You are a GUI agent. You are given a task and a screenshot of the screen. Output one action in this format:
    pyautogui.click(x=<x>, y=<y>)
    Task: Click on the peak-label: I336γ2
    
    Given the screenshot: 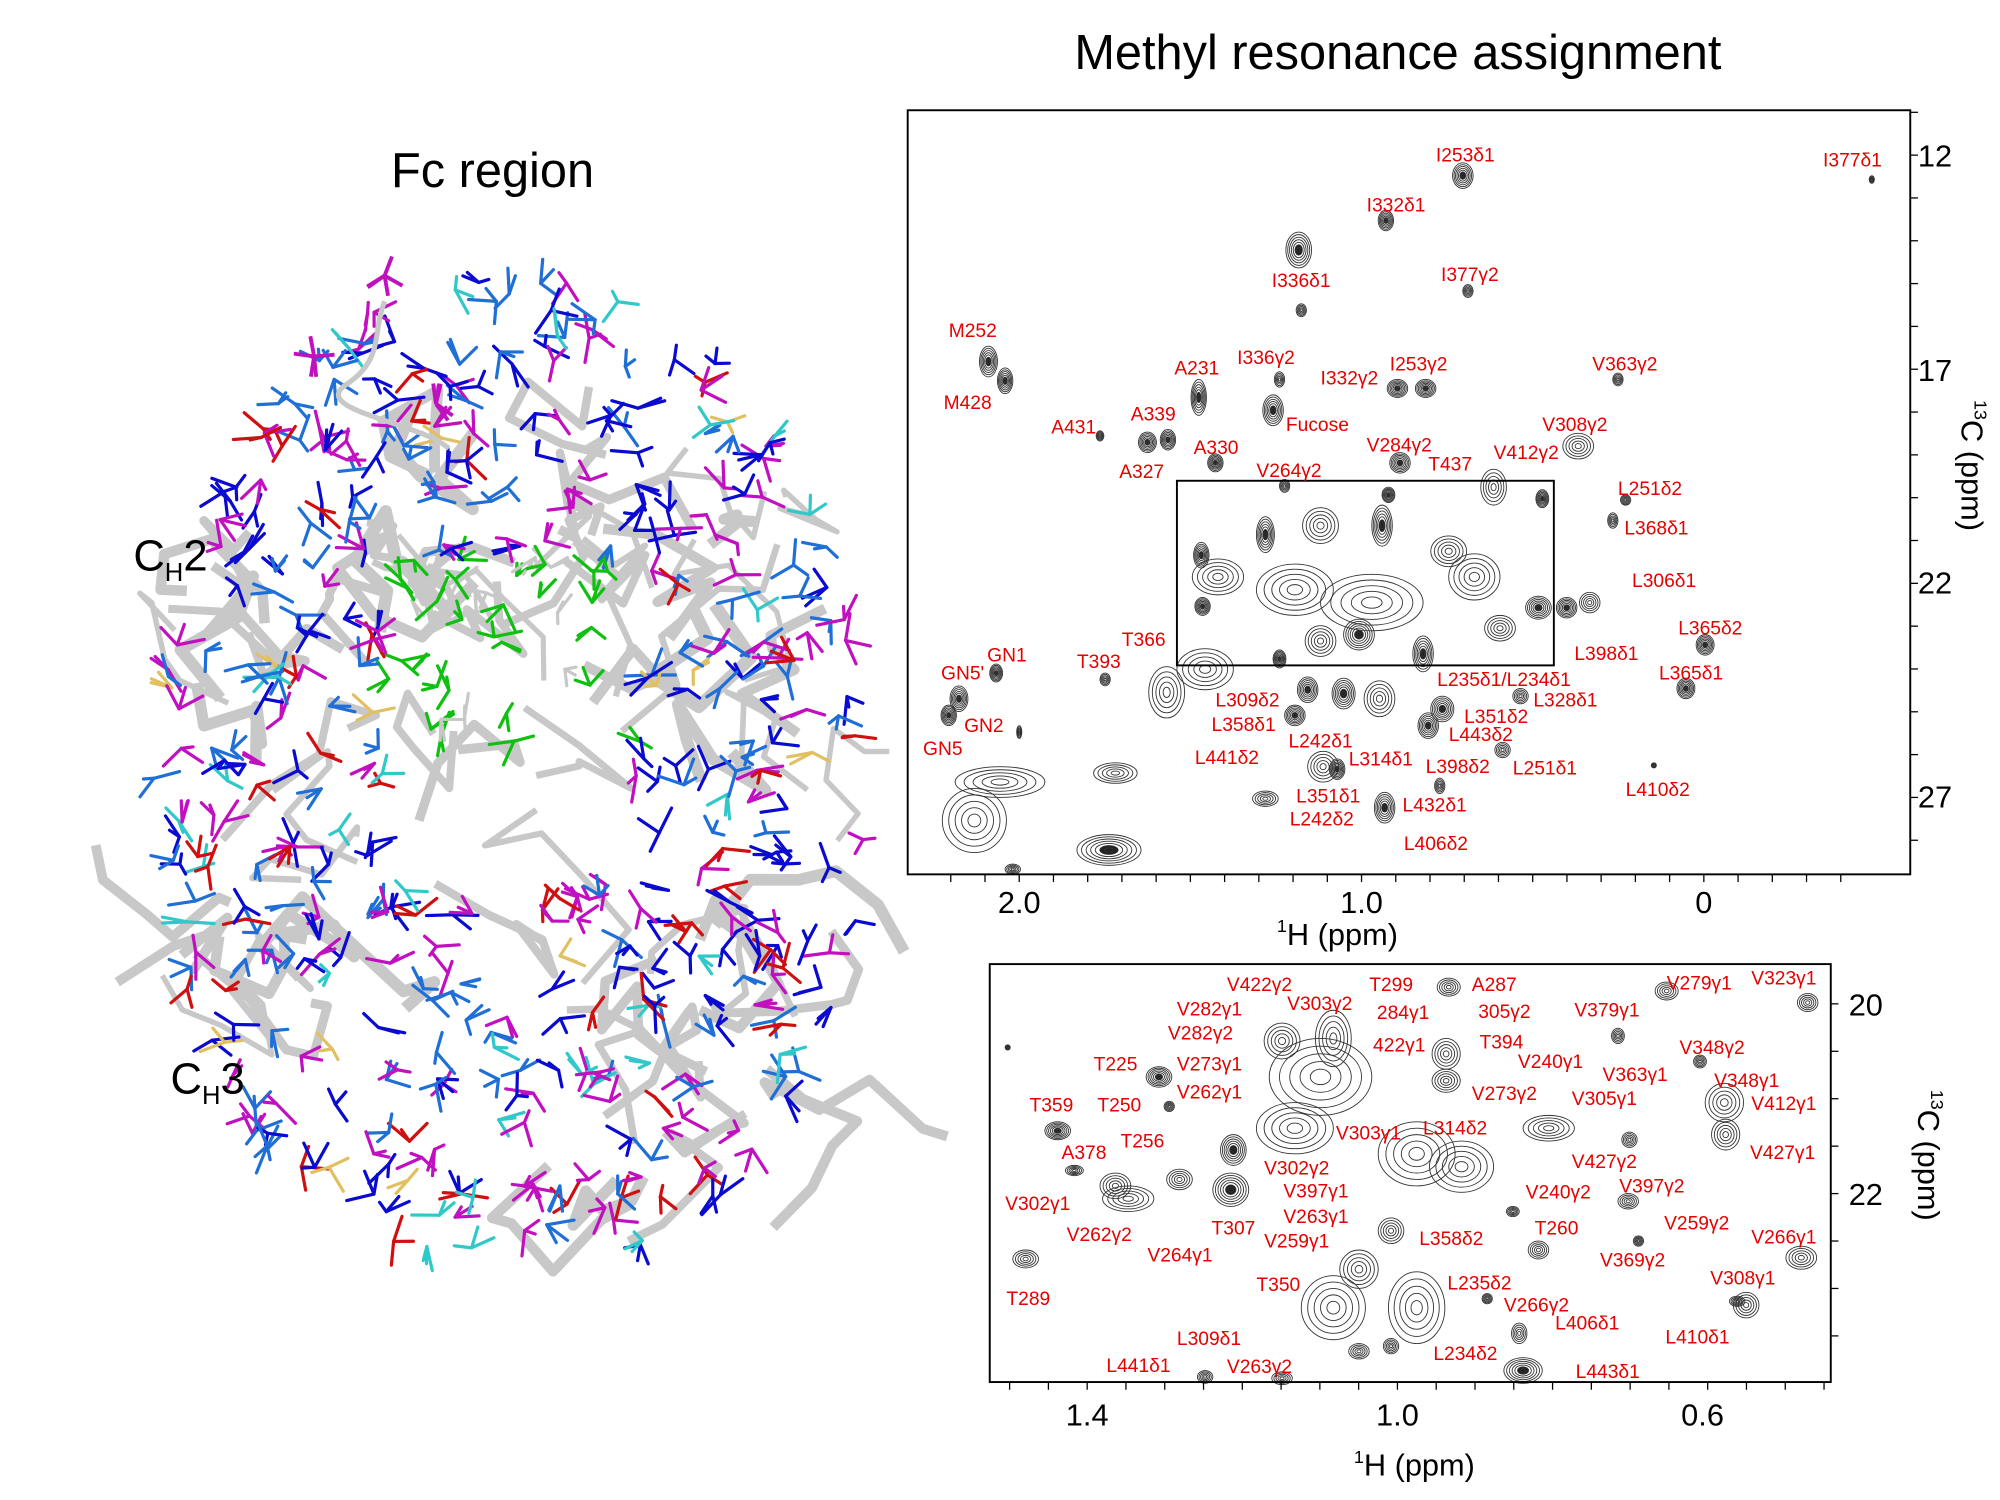 What is the action you would take?
    pyautogui.click(x=1266, y=358)
    